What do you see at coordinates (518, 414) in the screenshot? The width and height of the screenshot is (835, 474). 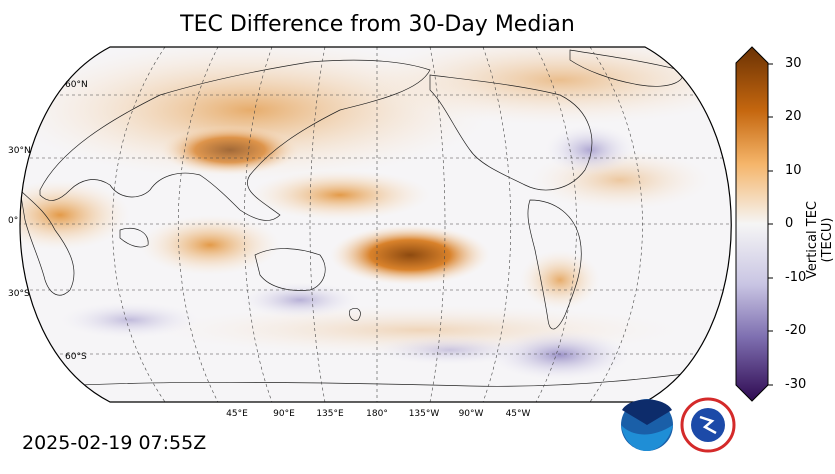 I see `lon-label-45w: 45°W` at bounding box center [518, 414].